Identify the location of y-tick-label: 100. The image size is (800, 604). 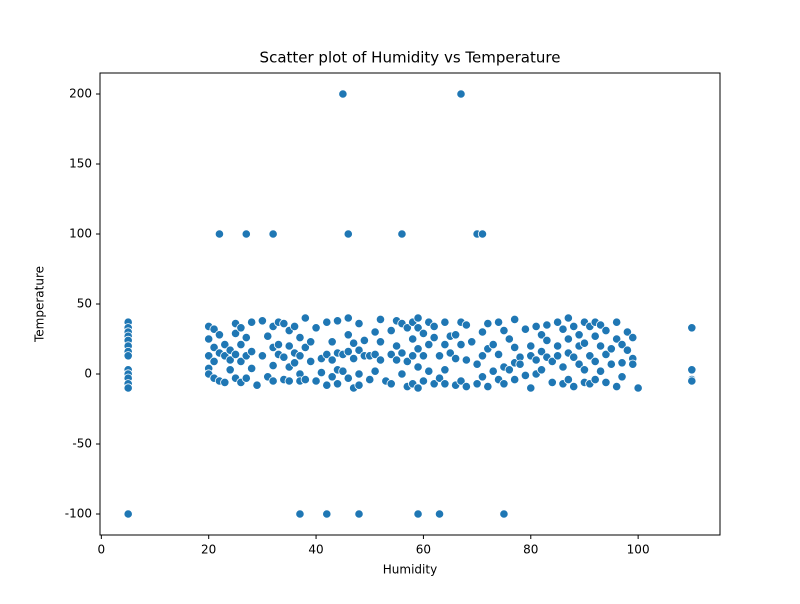
(80, 234).